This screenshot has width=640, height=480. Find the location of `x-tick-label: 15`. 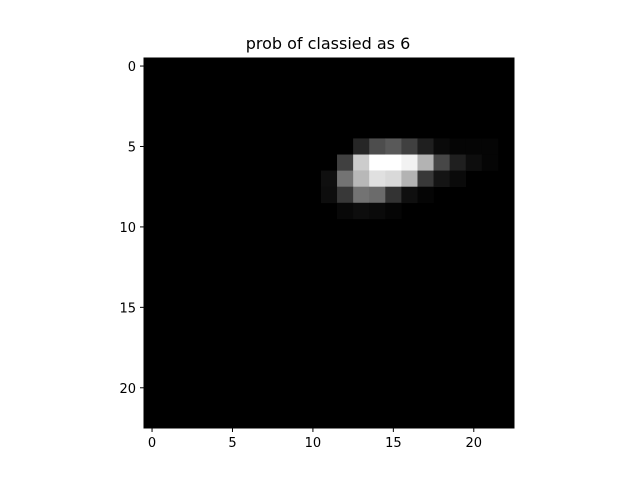

x-tick-label: 15 is located at coordinates (393, 443).